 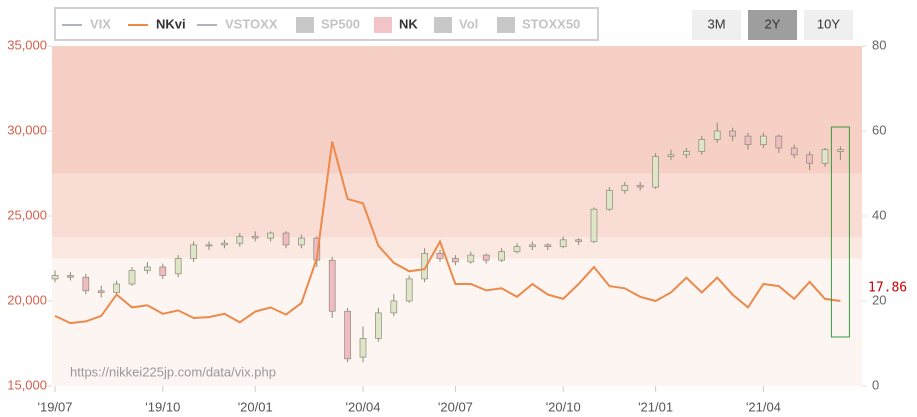 What do you see at coordinates (456, 24) in the screenshot?
I see `legend-item: Vol` at bounding box center [456, 24].